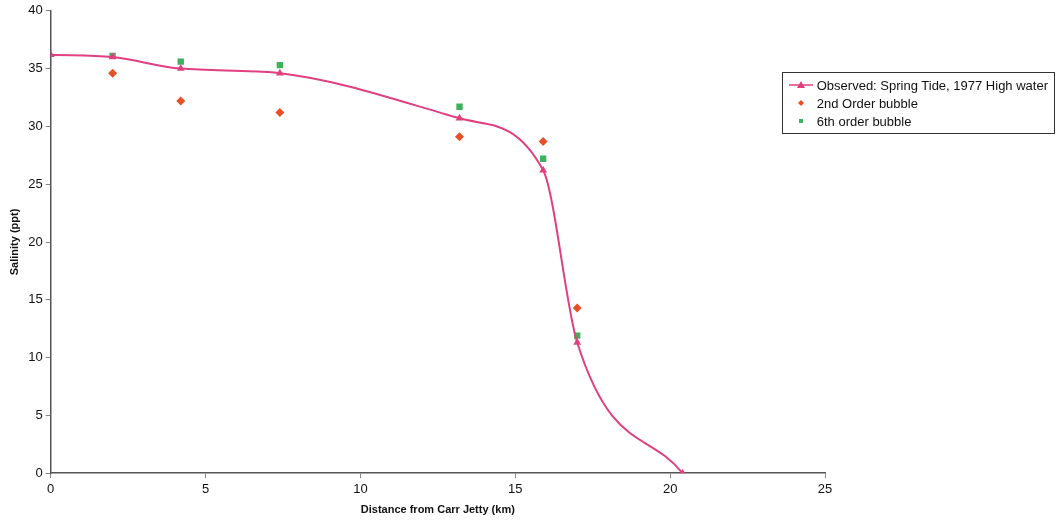  What do you see at coordinates (360, 488) in the screenshot?
I see `x-tick-label: 10` at bounding box center [360, 488].